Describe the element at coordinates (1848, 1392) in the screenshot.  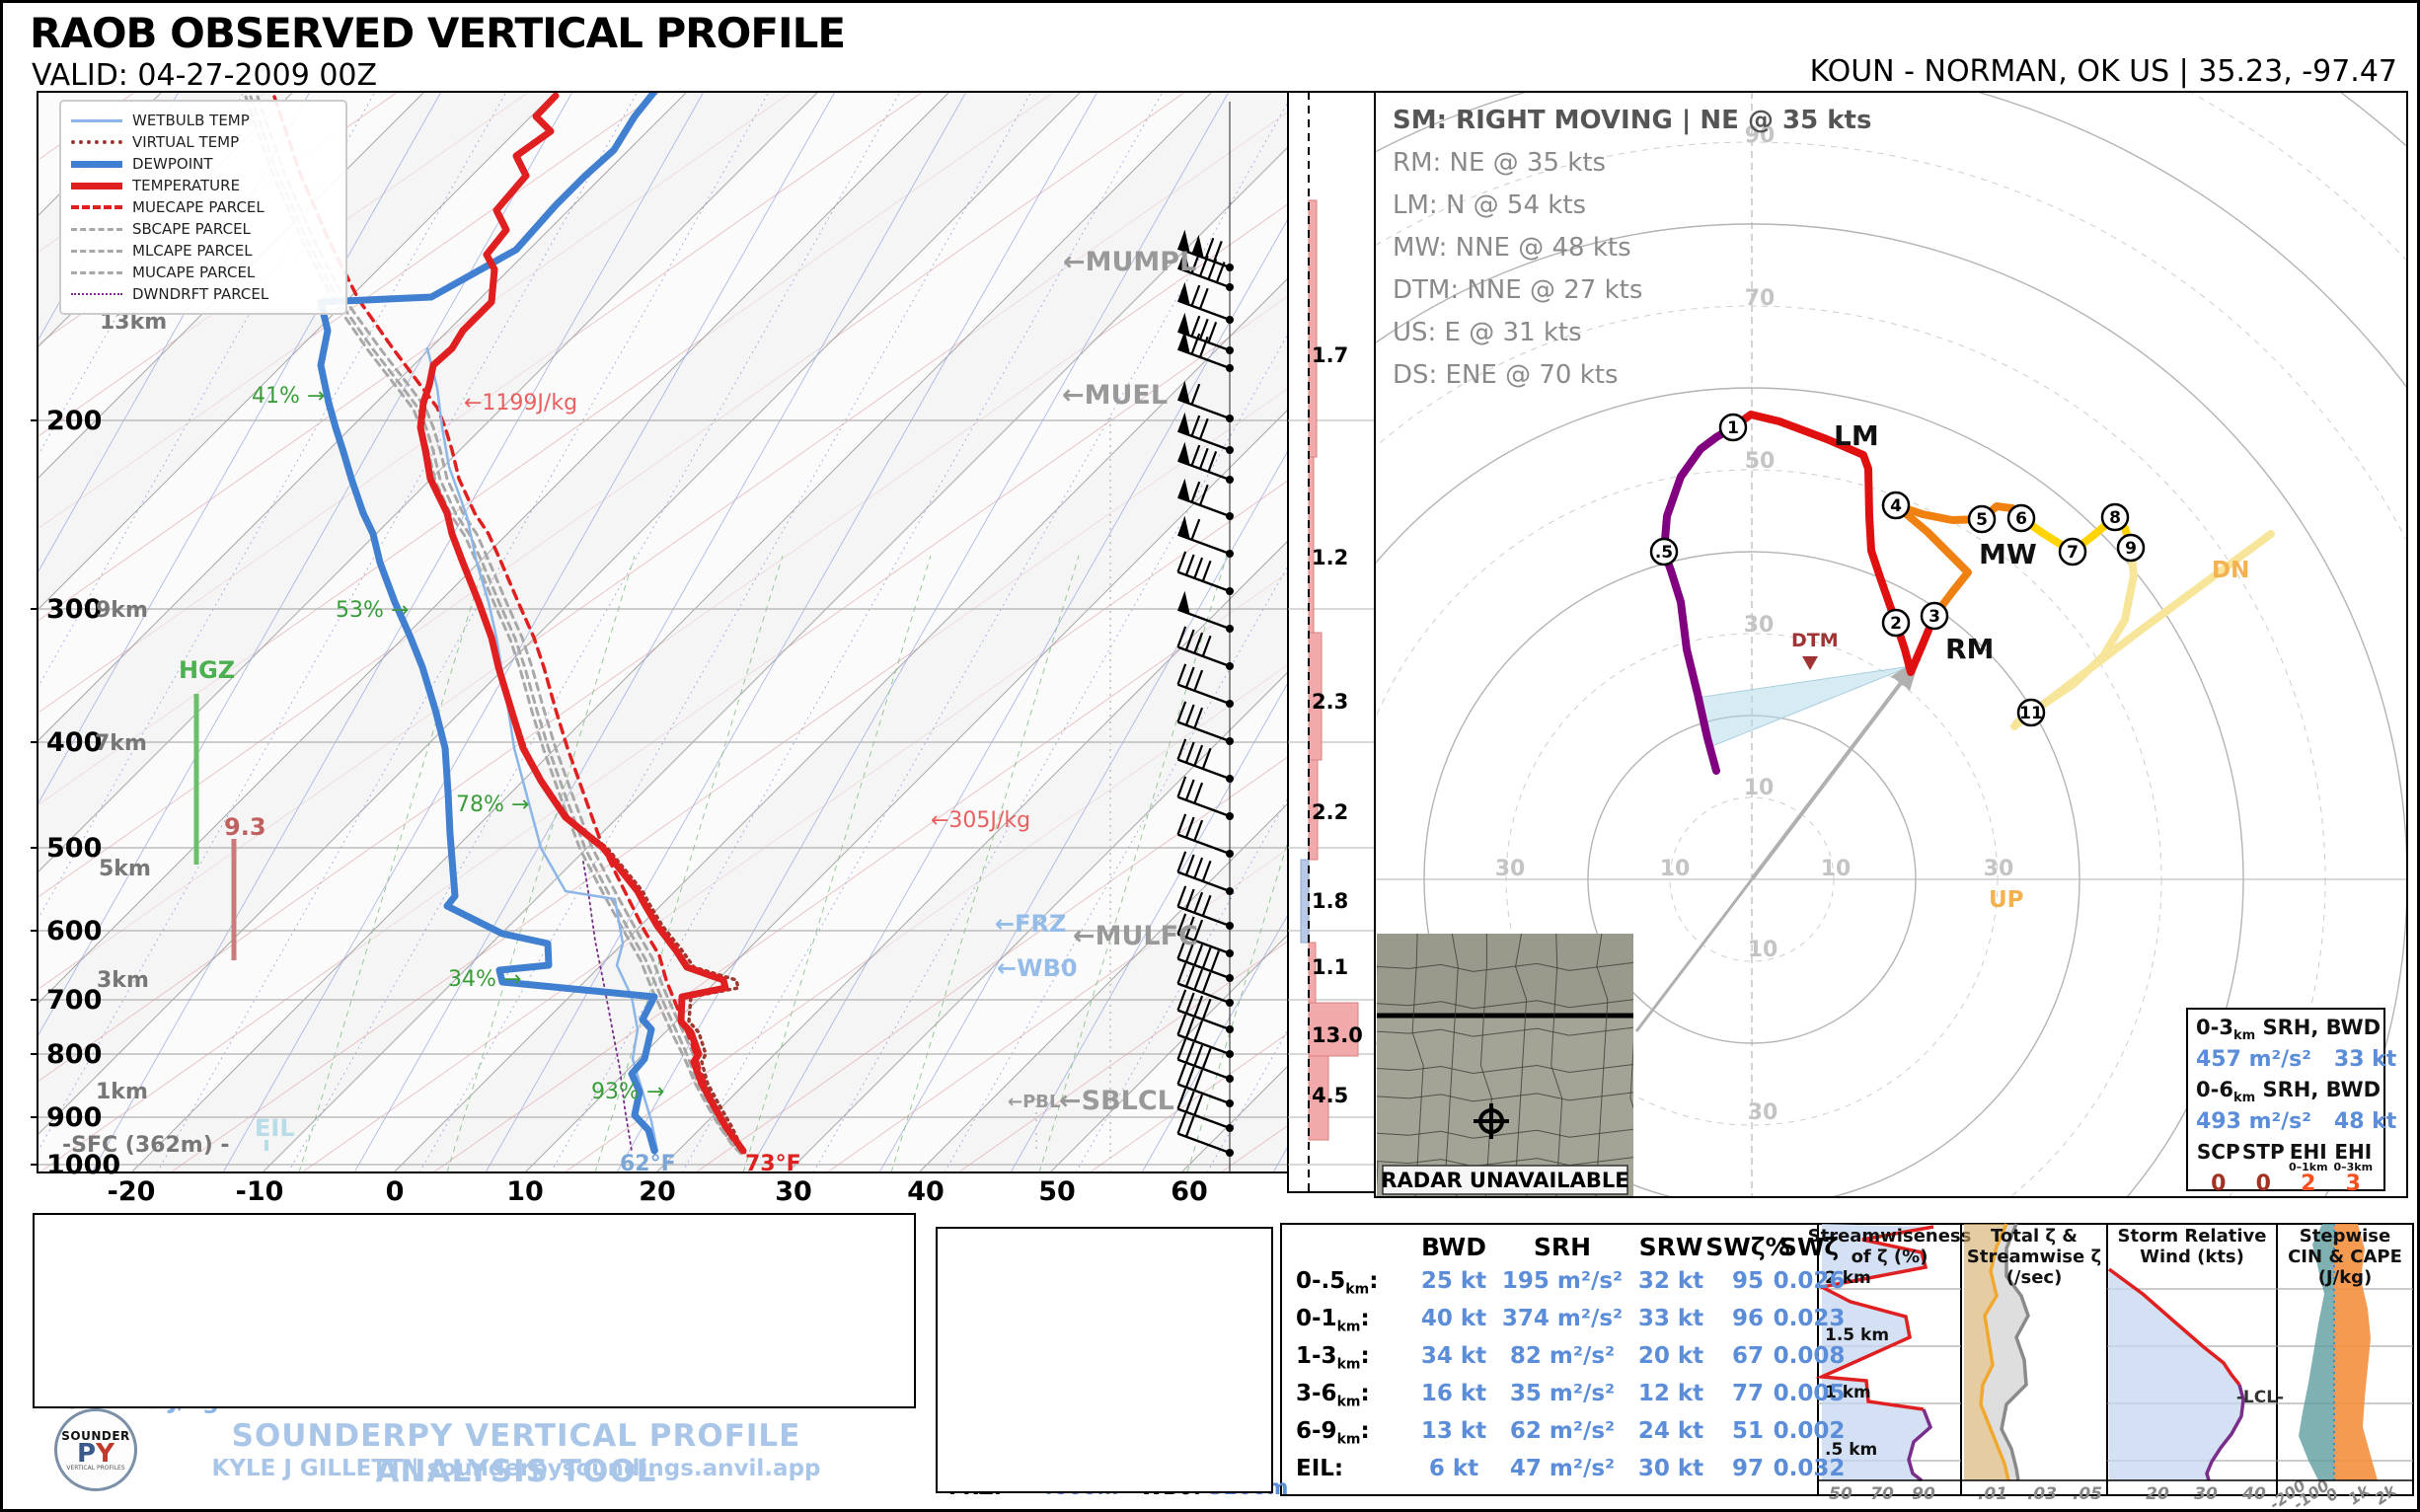
I see `svg-text: 1 km` at that location.